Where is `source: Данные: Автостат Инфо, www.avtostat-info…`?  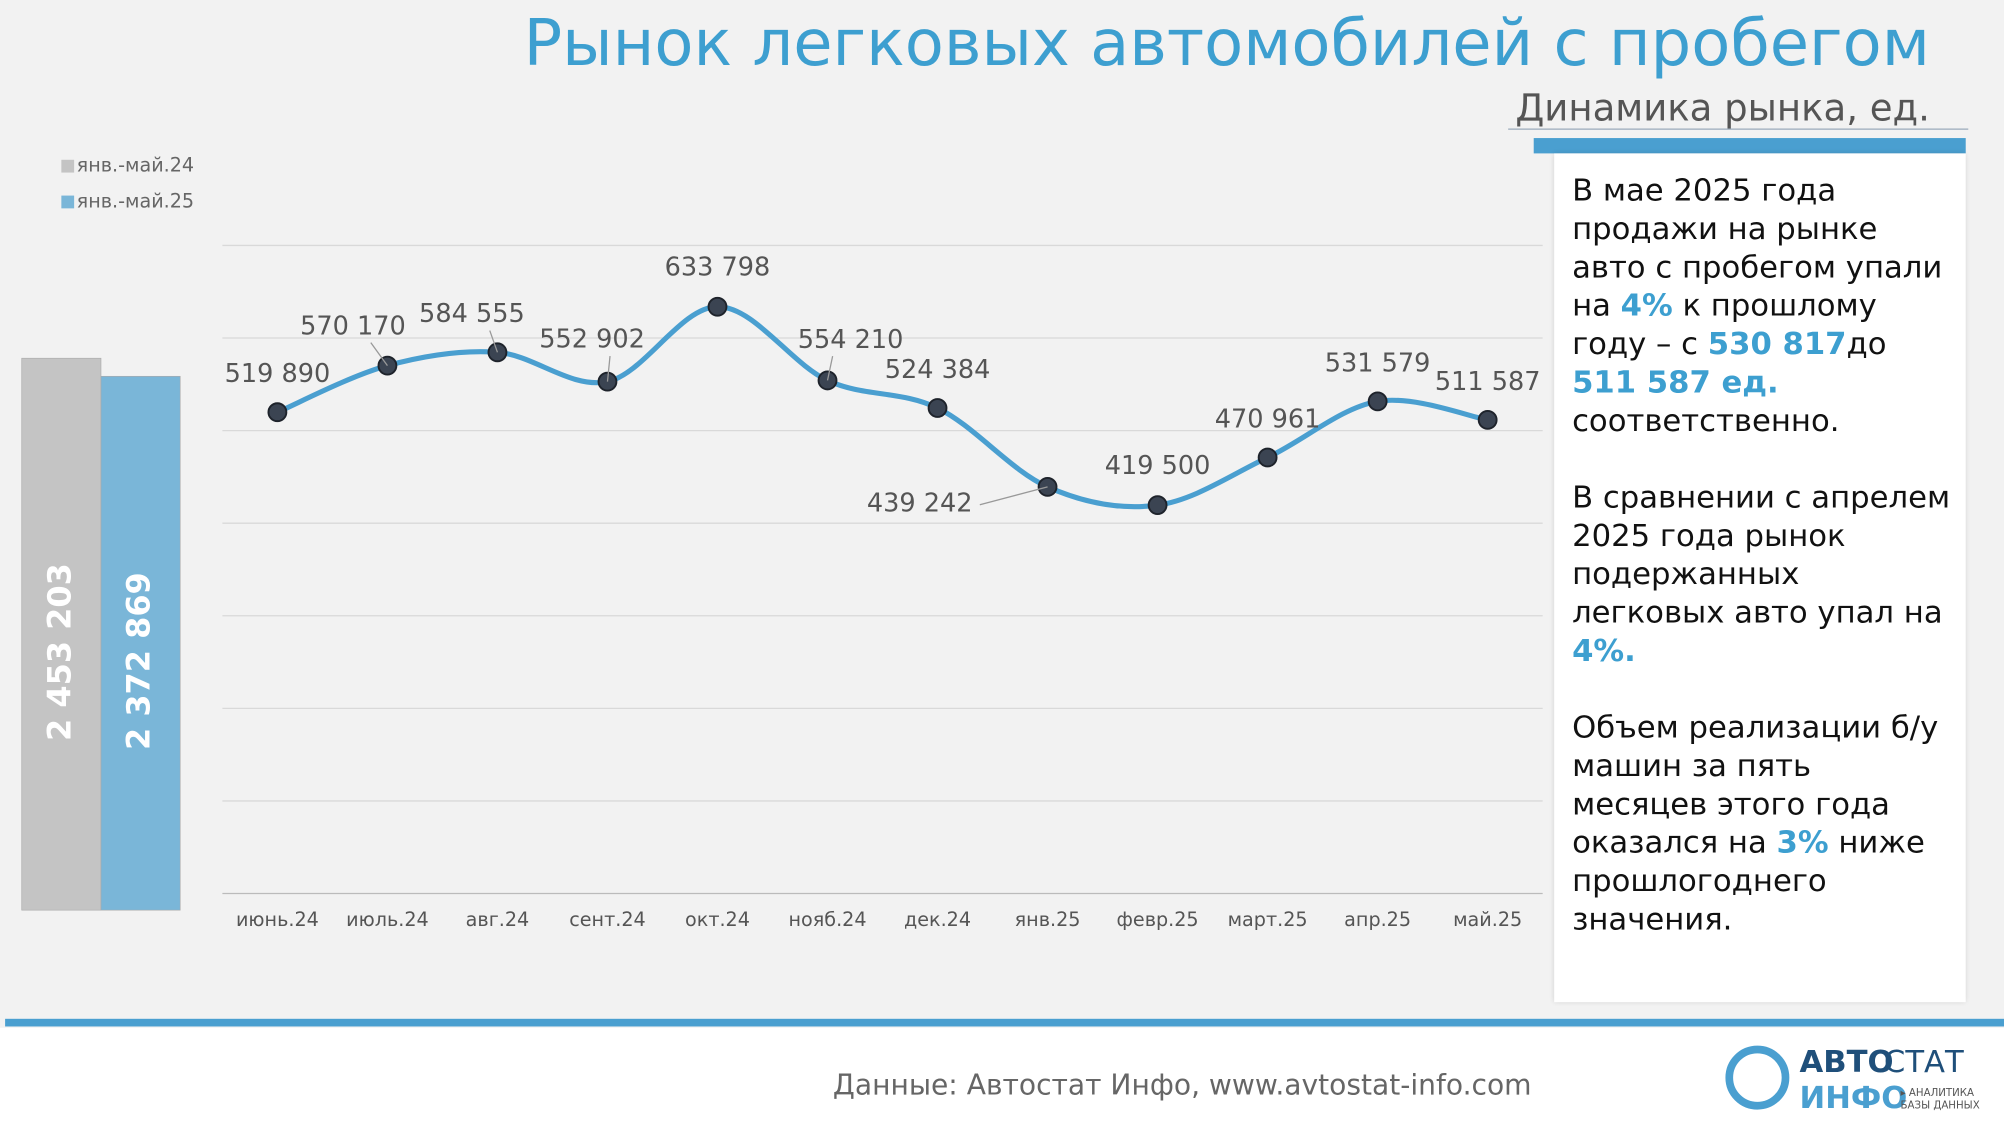 source: Данные: Автостат Инфо, www.avtostat-info… is located at coordinates (1182, 1085).